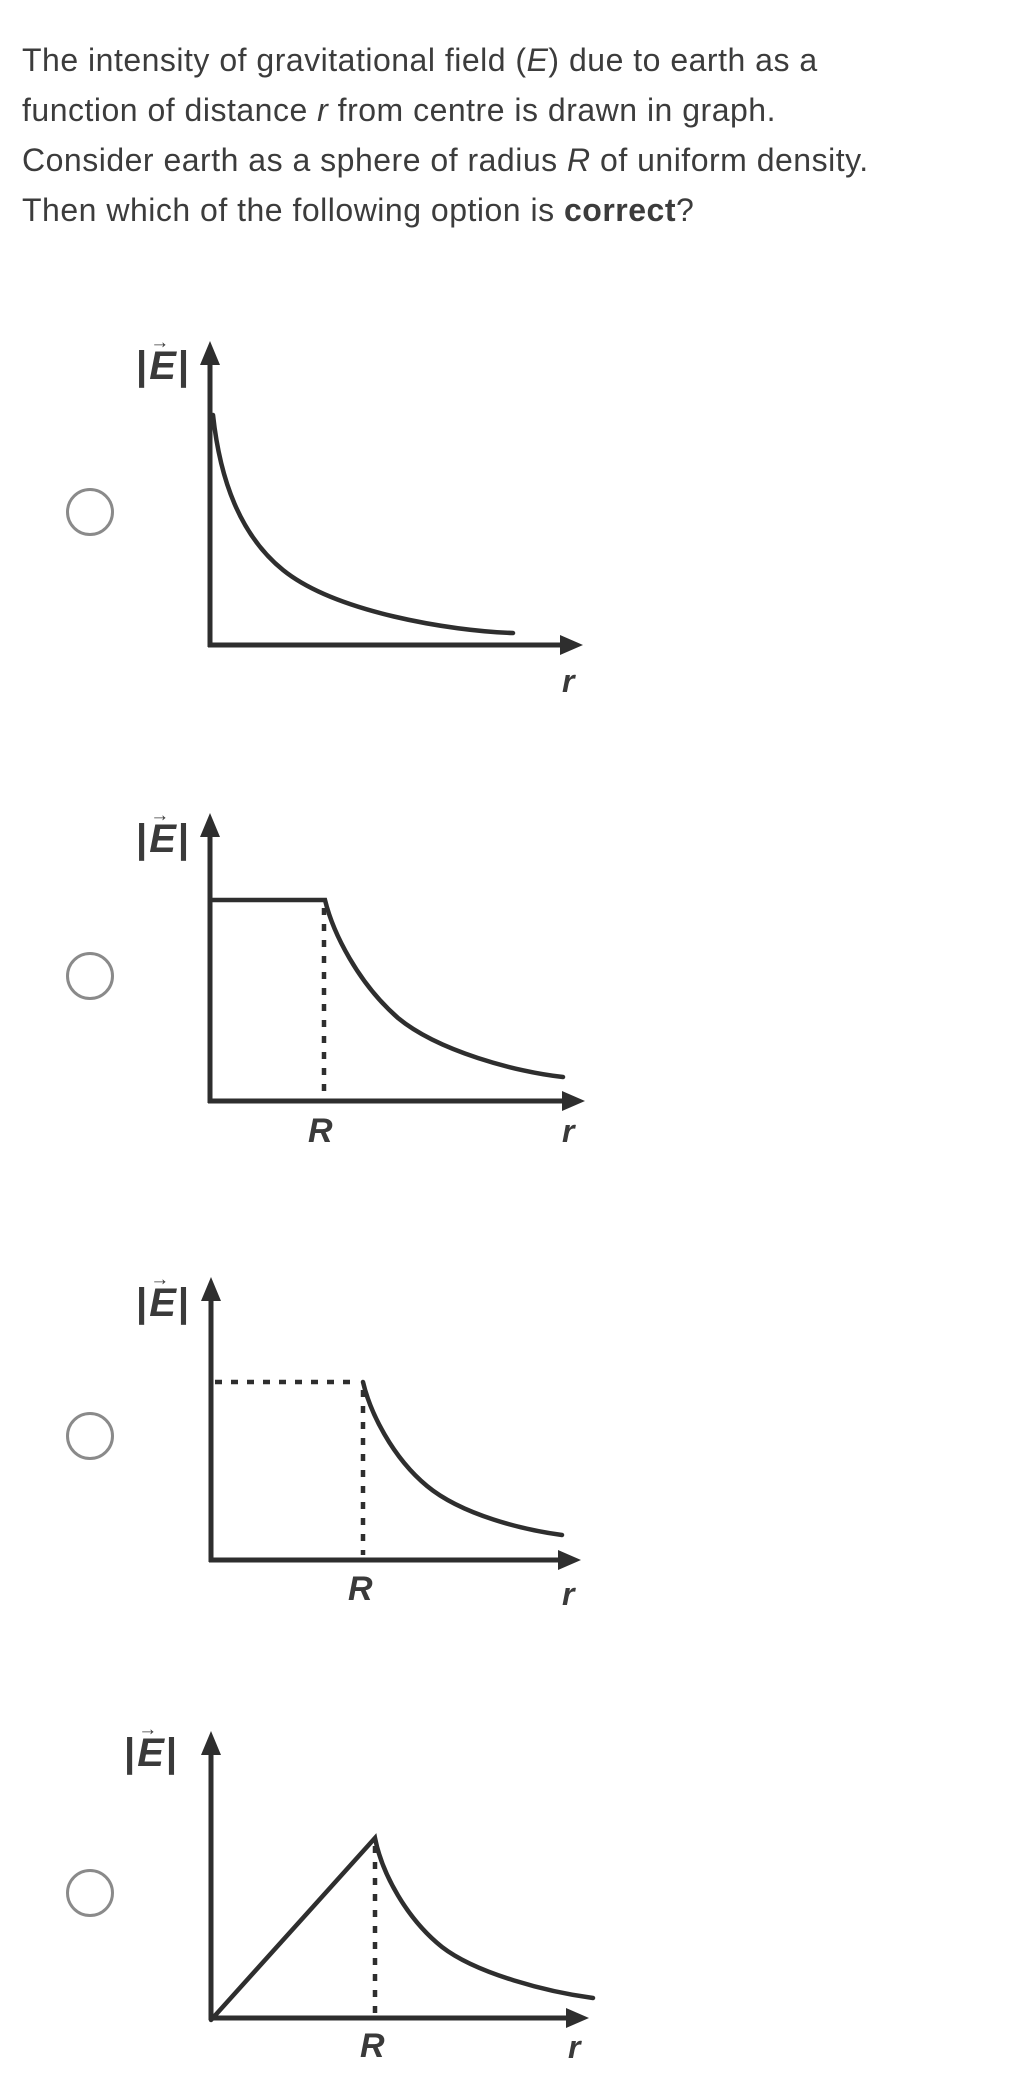 This screenshot has width=1024, height=2100. I want to click on option-d-row: | → E| R r, so click(340, 1910).